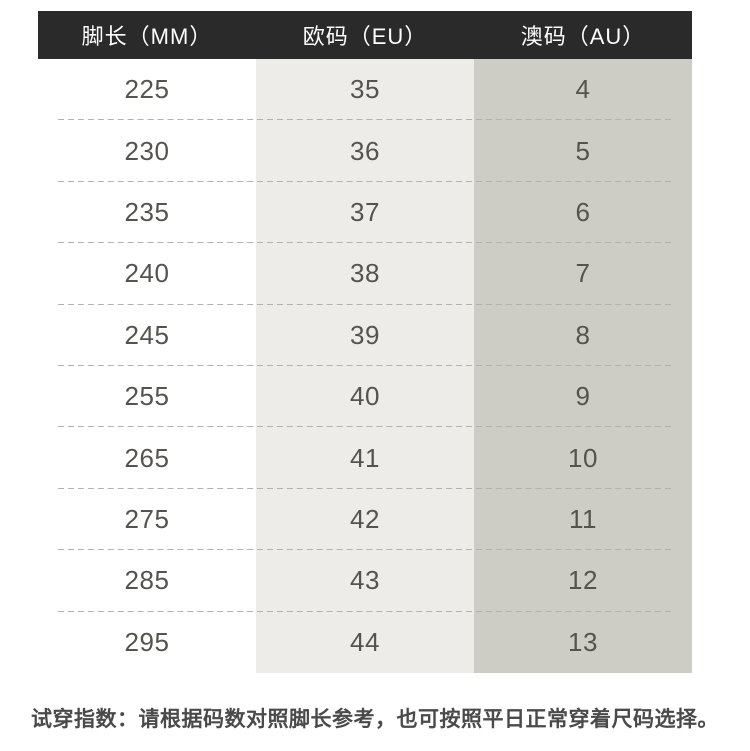 This screenshot has width=750, height=751. What do you see at coordinates (583, 396) in the screenshot?
I see `cell-au-size: 9` at bounding box center [583, 396].